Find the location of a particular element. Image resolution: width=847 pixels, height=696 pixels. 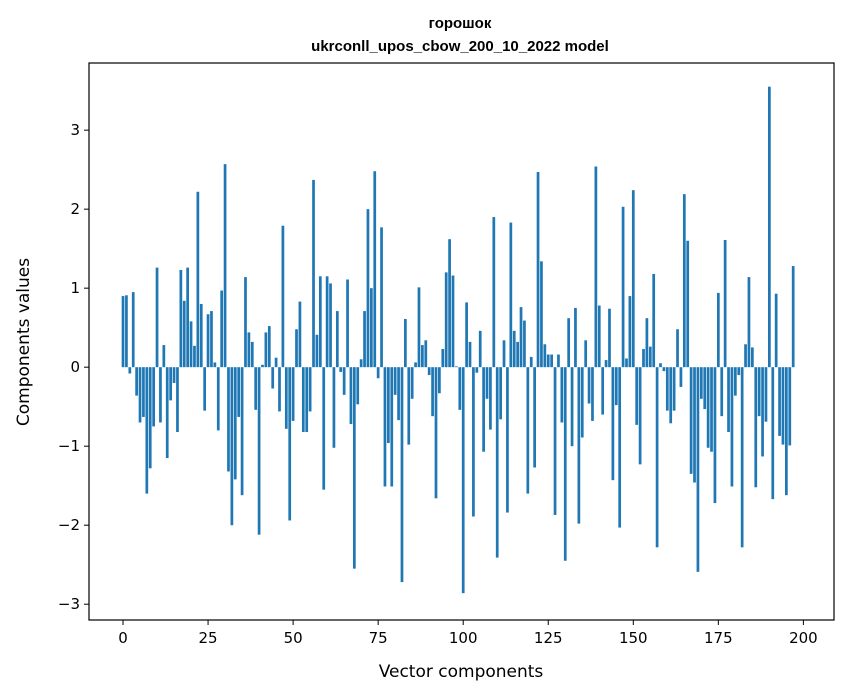

y-tick-label: −1 is located at coordinates (69, 446).